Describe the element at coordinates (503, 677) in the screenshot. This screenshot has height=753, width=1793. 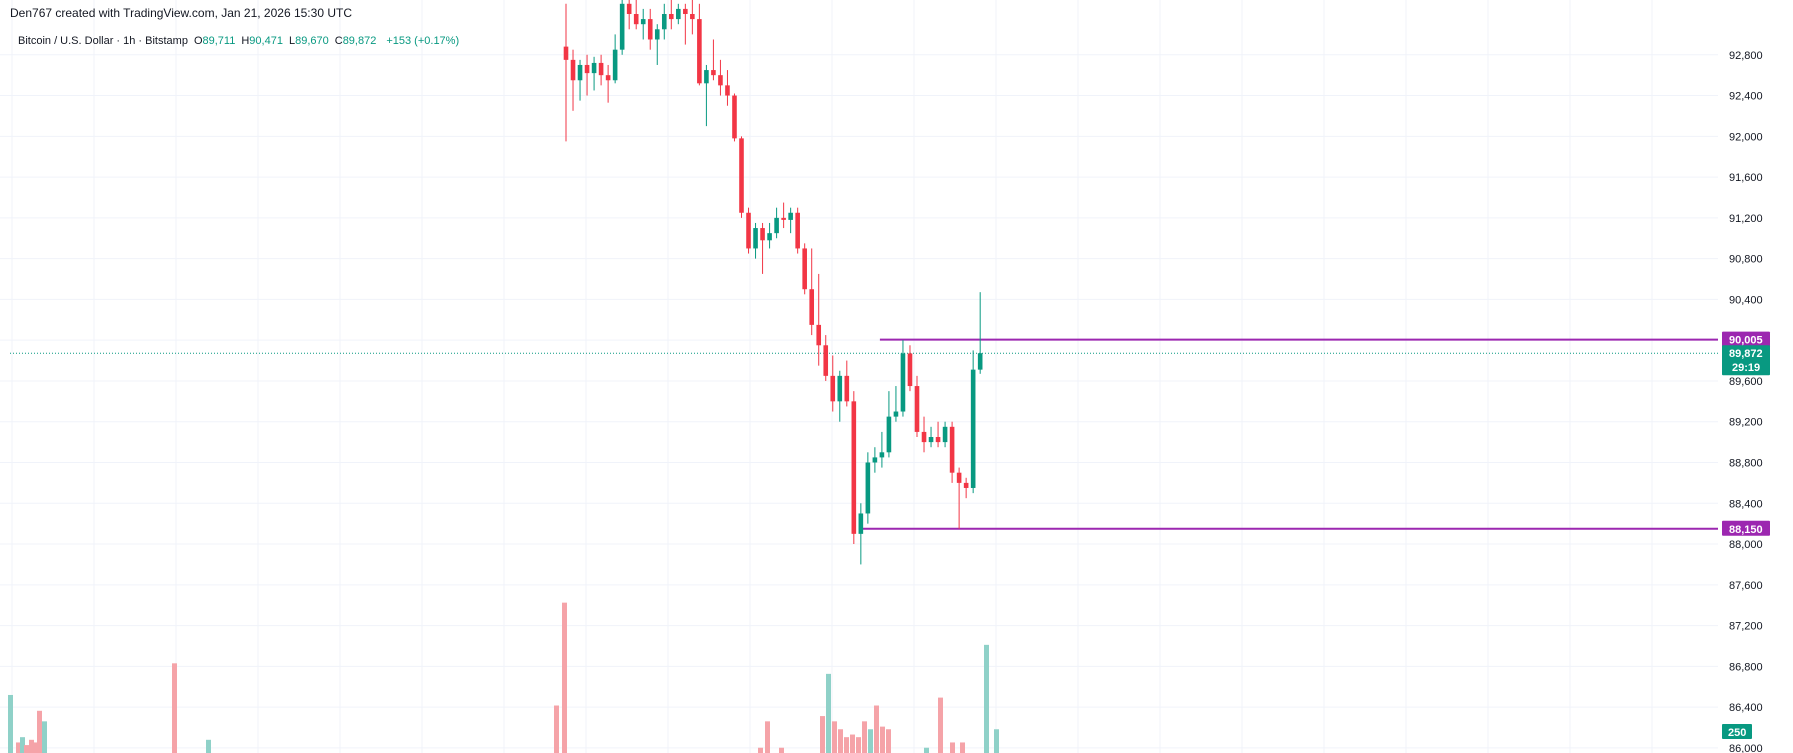
I see `volume-bars` at that location.